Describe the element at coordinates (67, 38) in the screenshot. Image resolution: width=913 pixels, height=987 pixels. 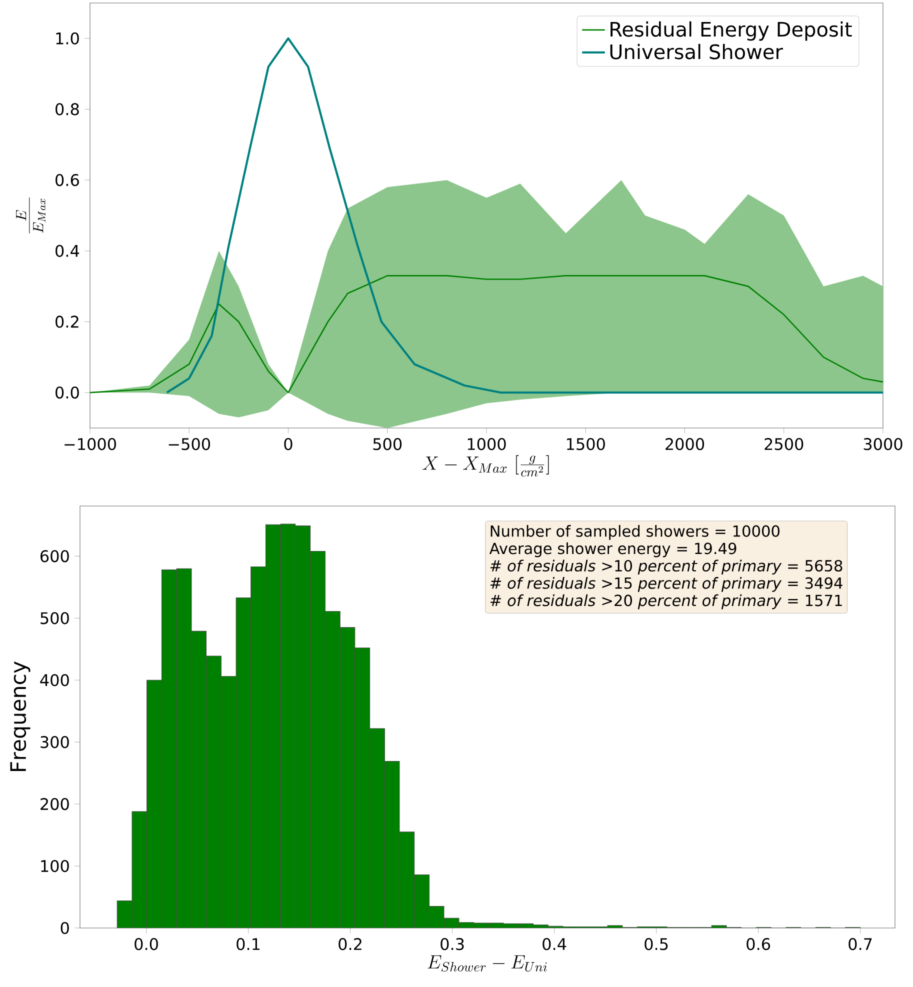
I see `y-tick-label: 1.0` at that location.